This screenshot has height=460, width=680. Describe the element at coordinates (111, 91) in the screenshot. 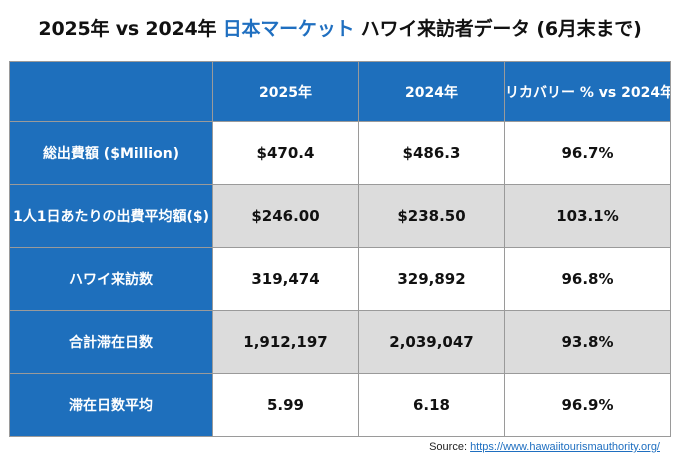

I see `header-corner-cell` at that location.